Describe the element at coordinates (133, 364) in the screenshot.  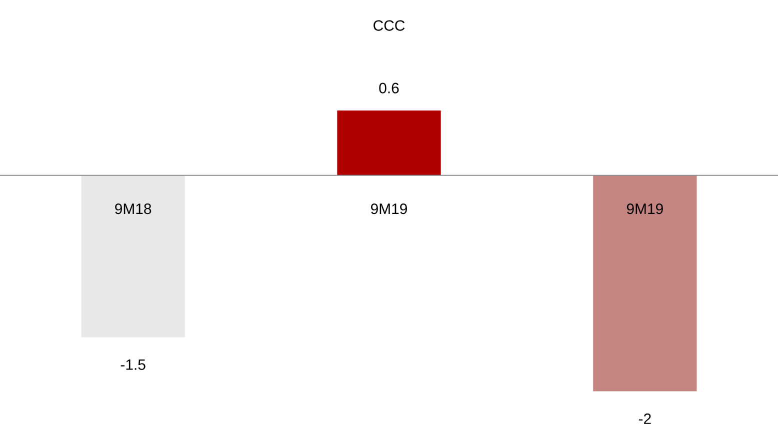
I see `data-label: -1.5` at that location.